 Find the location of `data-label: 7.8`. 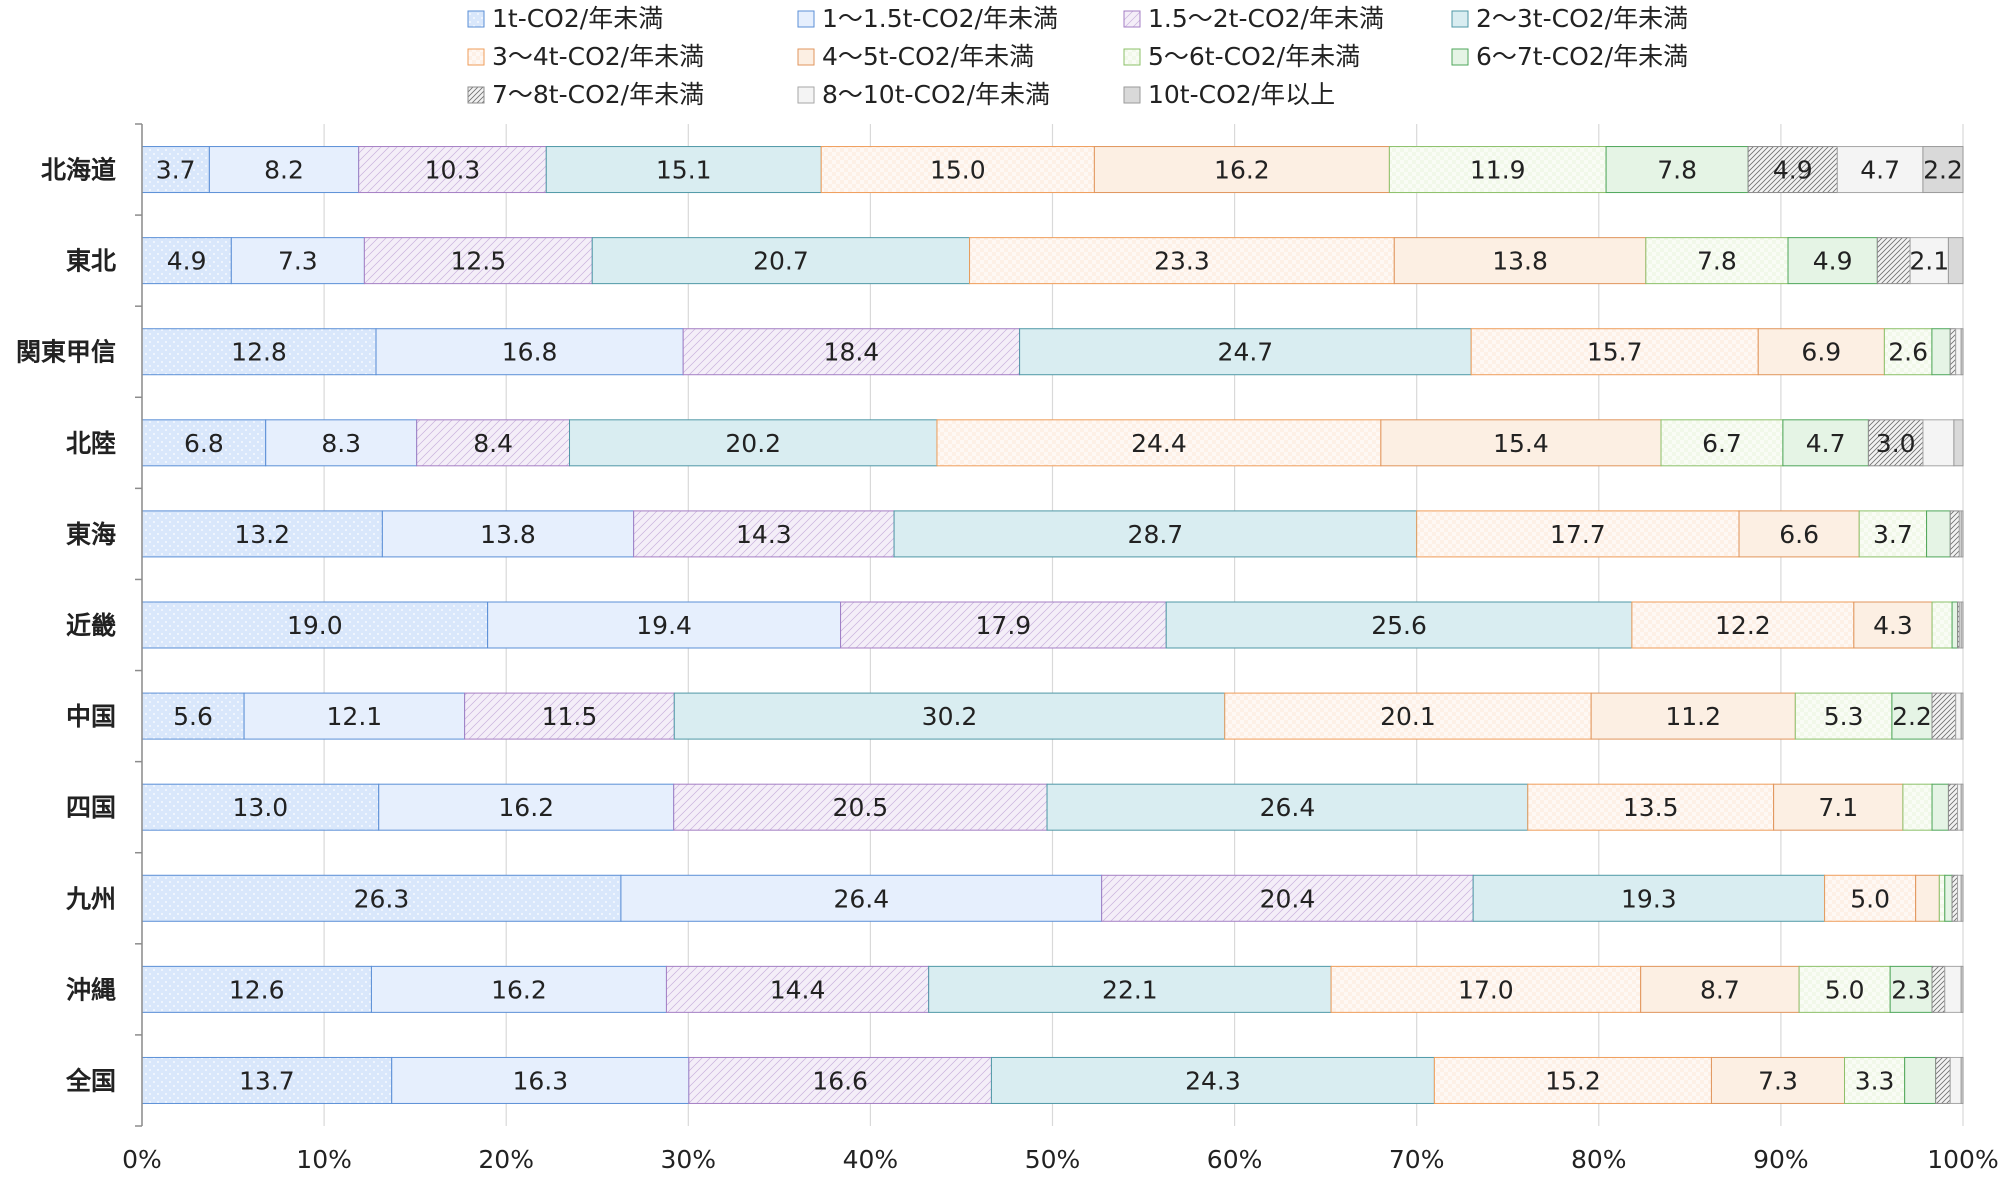

data-label: 7.8 is located at coordinates (1717, 261).